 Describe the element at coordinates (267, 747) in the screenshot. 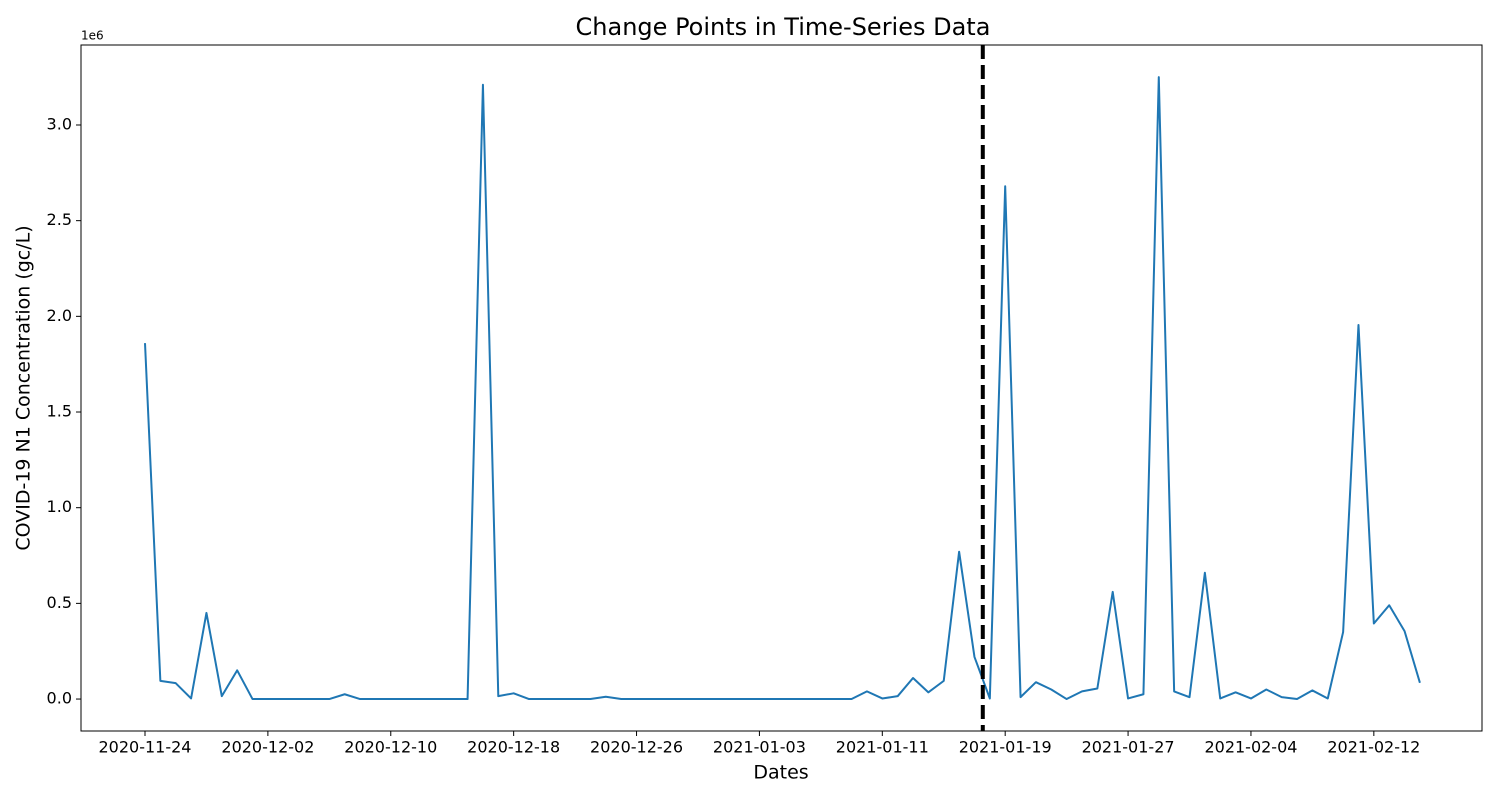

I see `x-tick-label: 2020-12-02` at that location.